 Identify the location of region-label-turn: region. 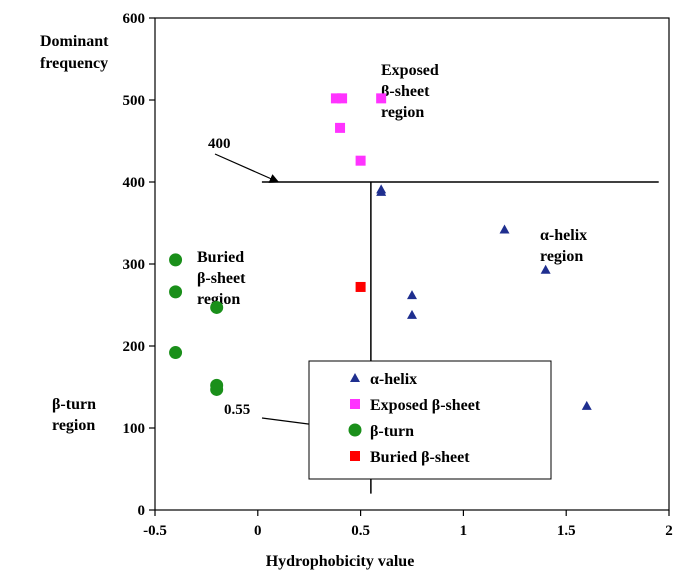
(73, 425).